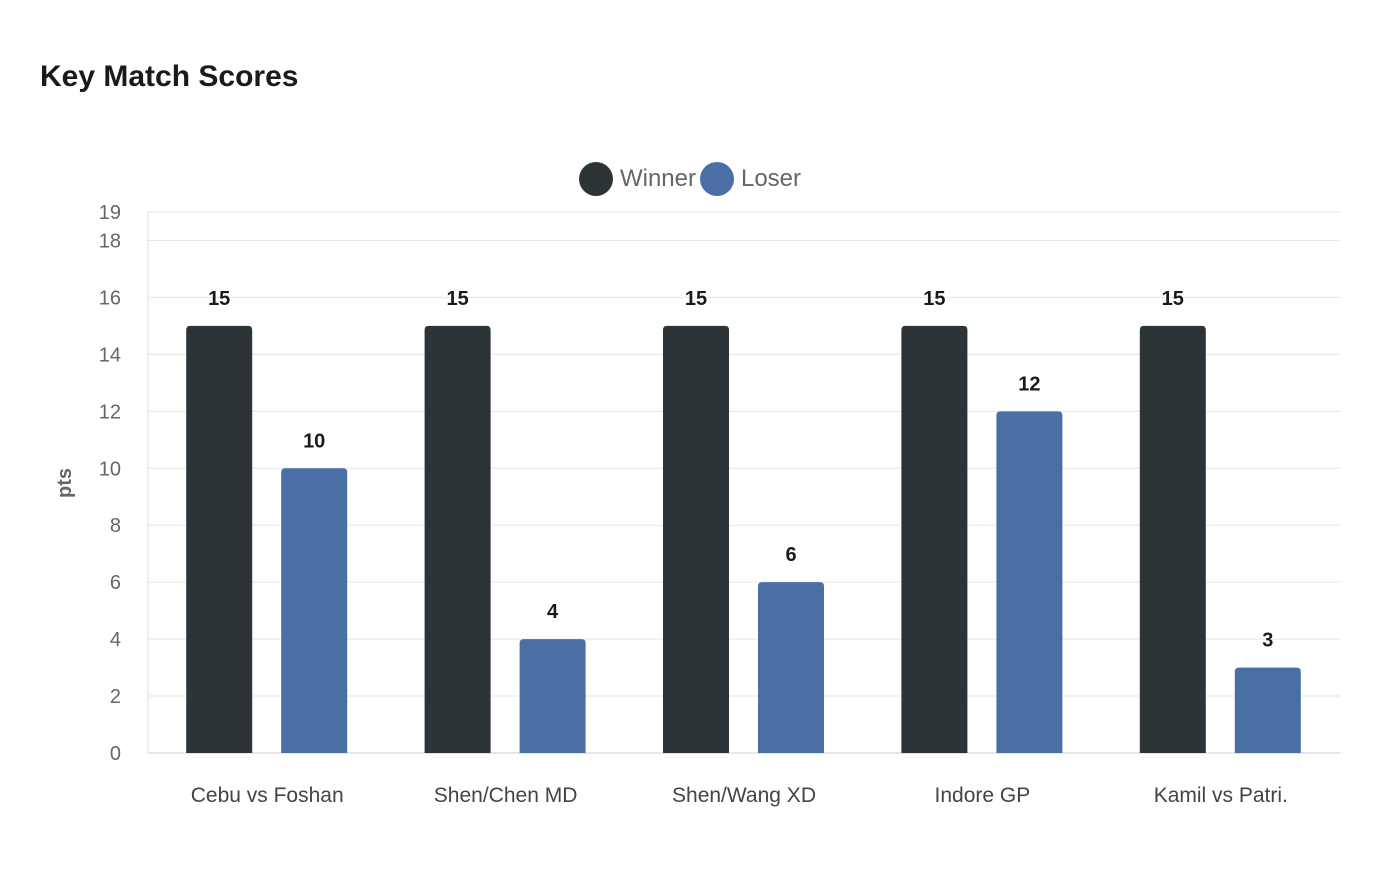 The image size is (1400, 880). What do you see at coordinates (1267, 641) in the screenshot?
I see `data-label: 3` at bounding box center [1267, 641].